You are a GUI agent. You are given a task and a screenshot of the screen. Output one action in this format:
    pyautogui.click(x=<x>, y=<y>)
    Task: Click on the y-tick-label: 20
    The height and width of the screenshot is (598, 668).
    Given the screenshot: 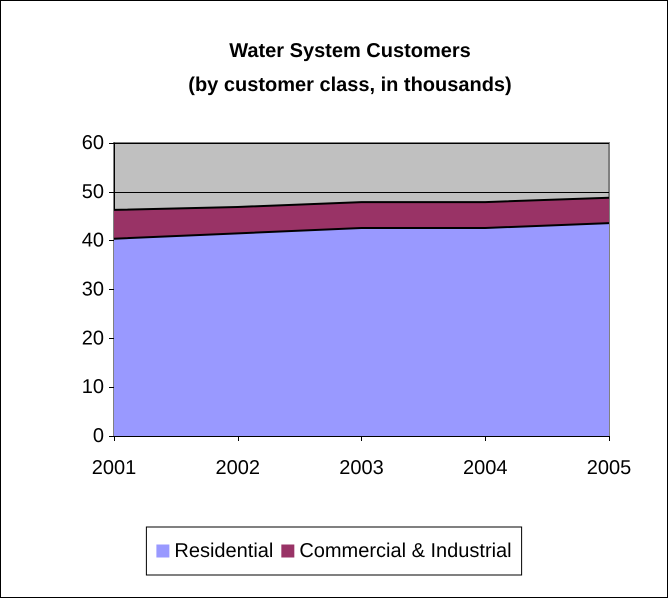 What is the action you would take?
    pyautogui.click(x=93, y=338)
    